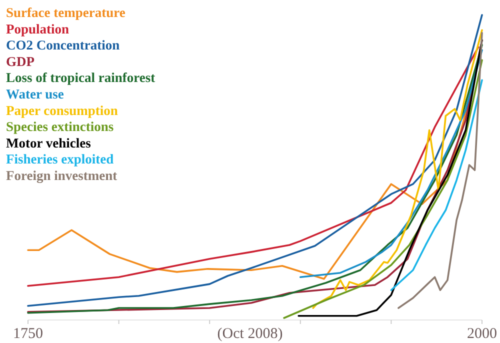 This screenshot has width=500, height=343. Describe the element at coordinates (60, 126) in the screenshot. I see `text: Species extinctions` at that location.